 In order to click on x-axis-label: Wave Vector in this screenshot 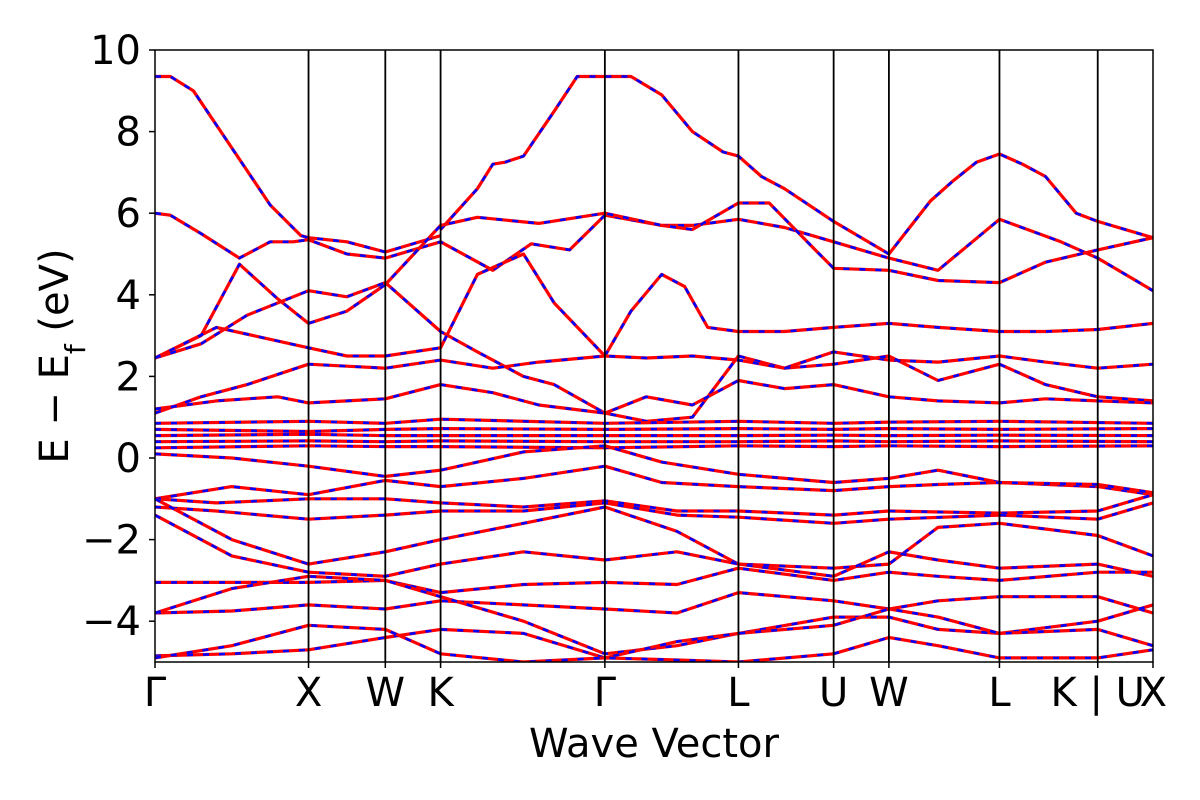, I will do `click(654, 744)`.